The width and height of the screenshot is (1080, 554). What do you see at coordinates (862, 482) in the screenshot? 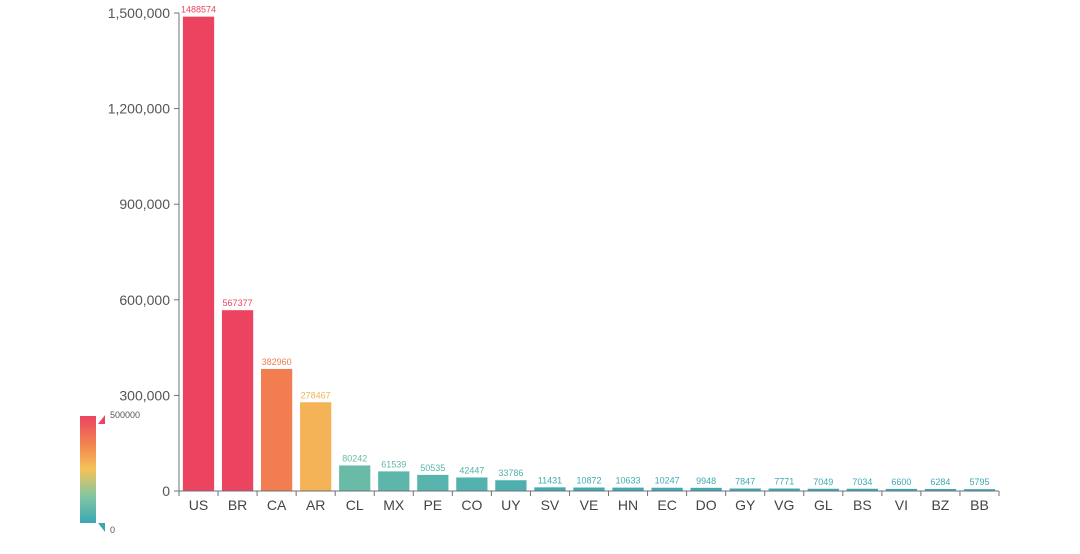
I see `data-label-bs: 7034` at bounding box center [862, 482].